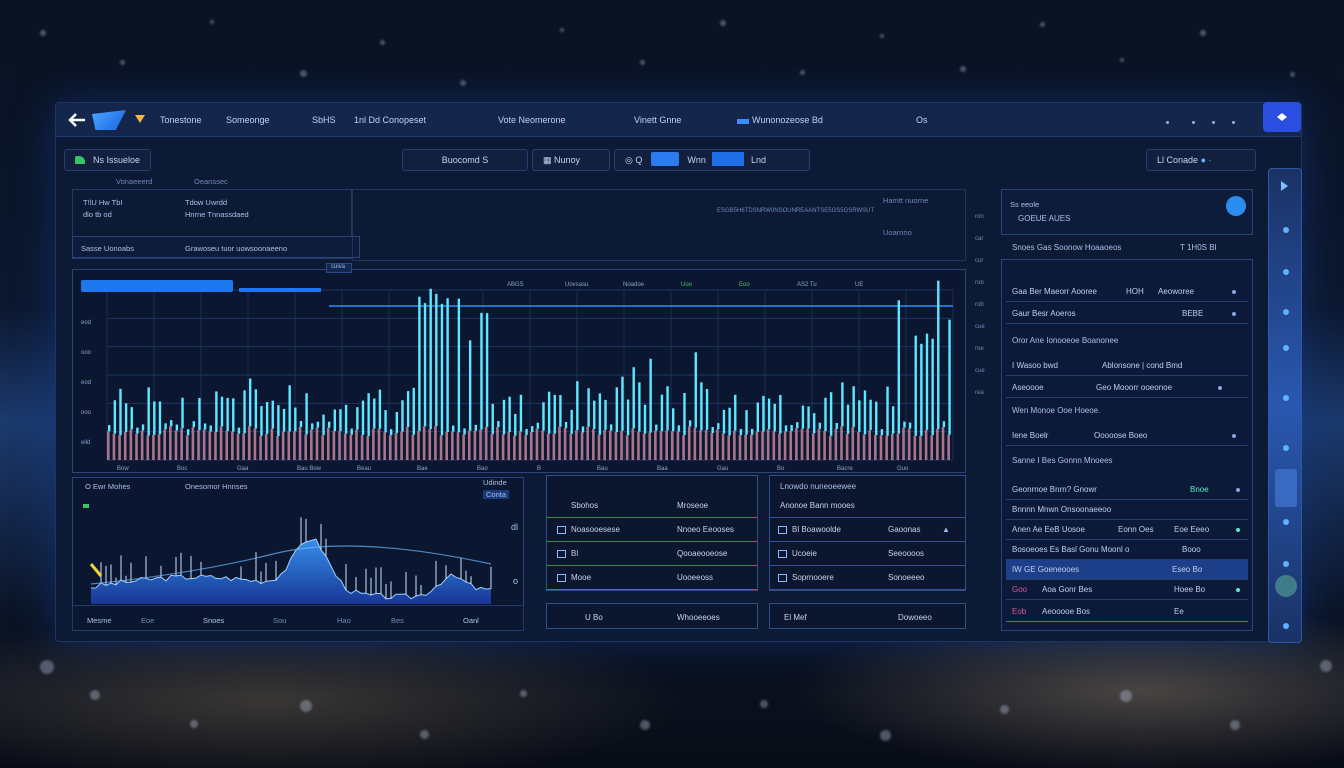  I want to click on nav-item-2: Someonge, so click(248, 120).